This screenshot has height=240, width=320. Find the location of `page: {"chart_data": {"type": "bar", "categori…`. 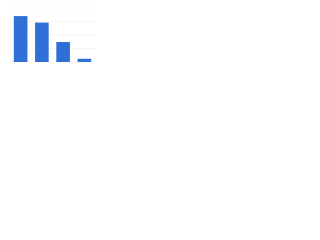

page: {"chart_data": {"type": "bar", "categori… is located at coordinates (50, 35).